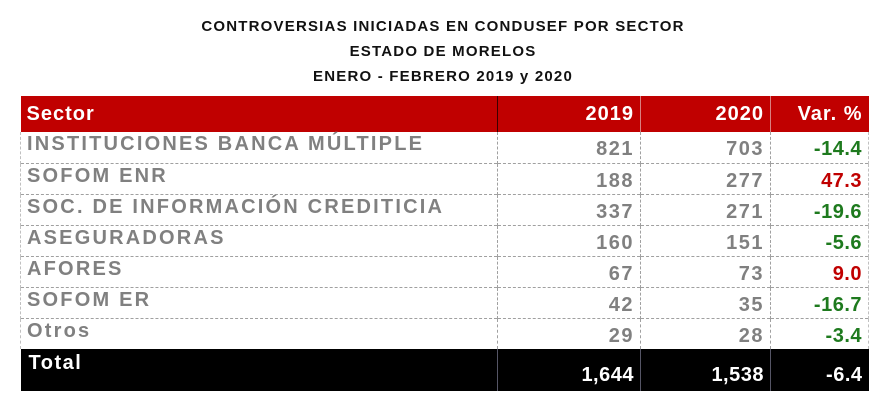 The width and height of the screenshot is (876, 415). Describe the element at coordinates (259, 271) in the screenshot. I see `sector-cell: AFORES` at that location.